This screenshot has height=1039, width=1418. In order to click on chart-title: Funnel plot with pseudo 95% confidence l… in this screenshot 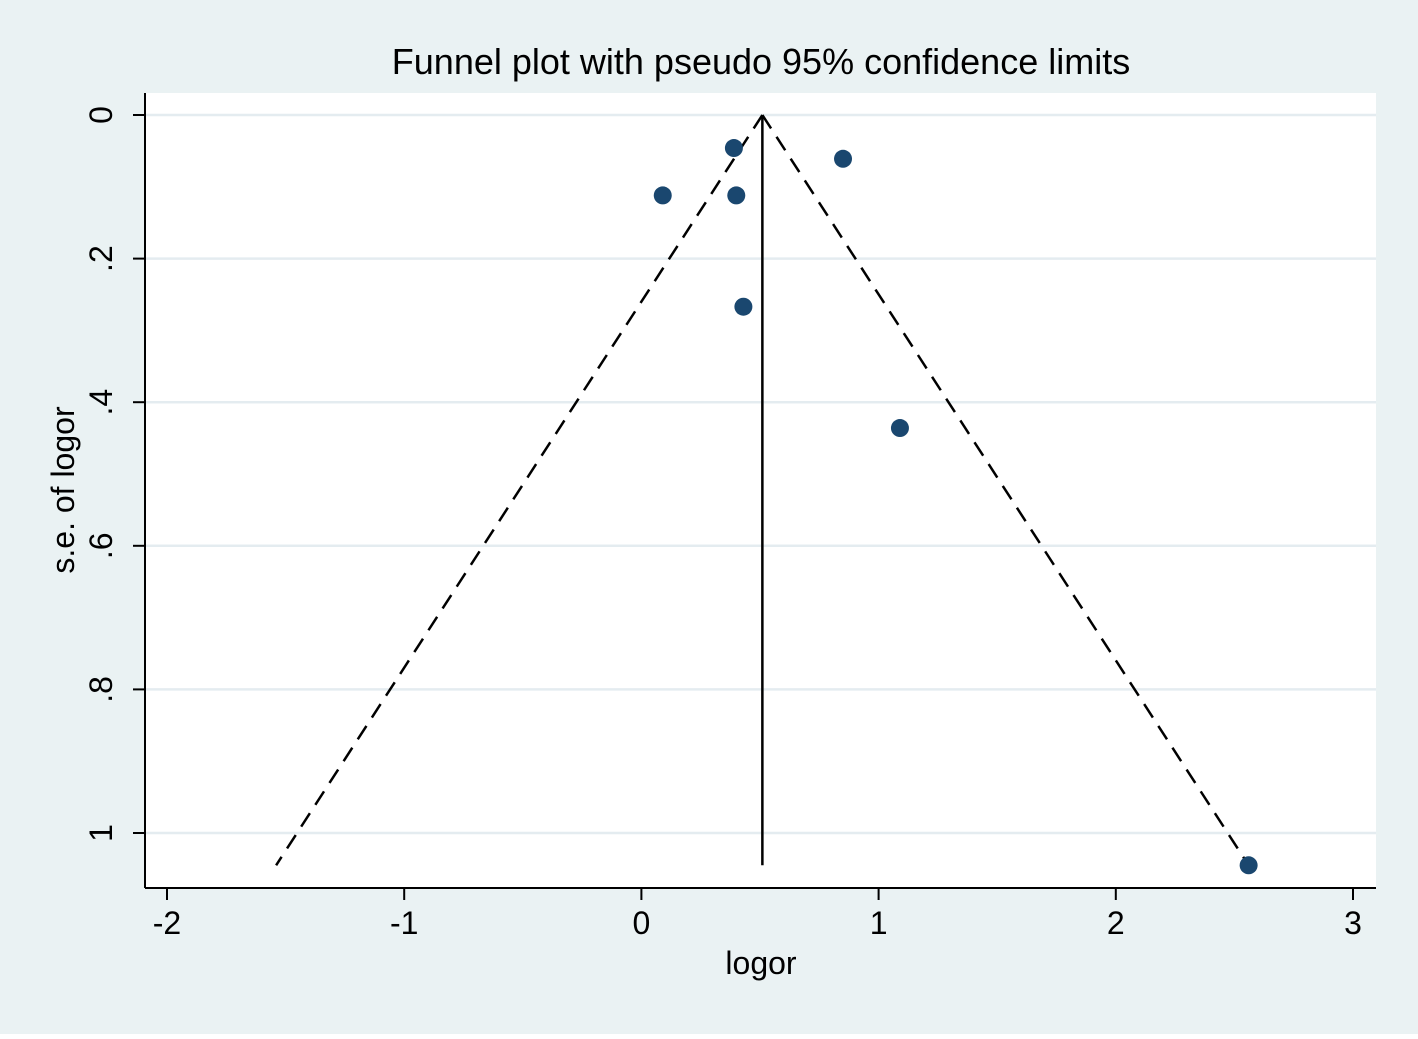, I will do `click(761, 61)`.